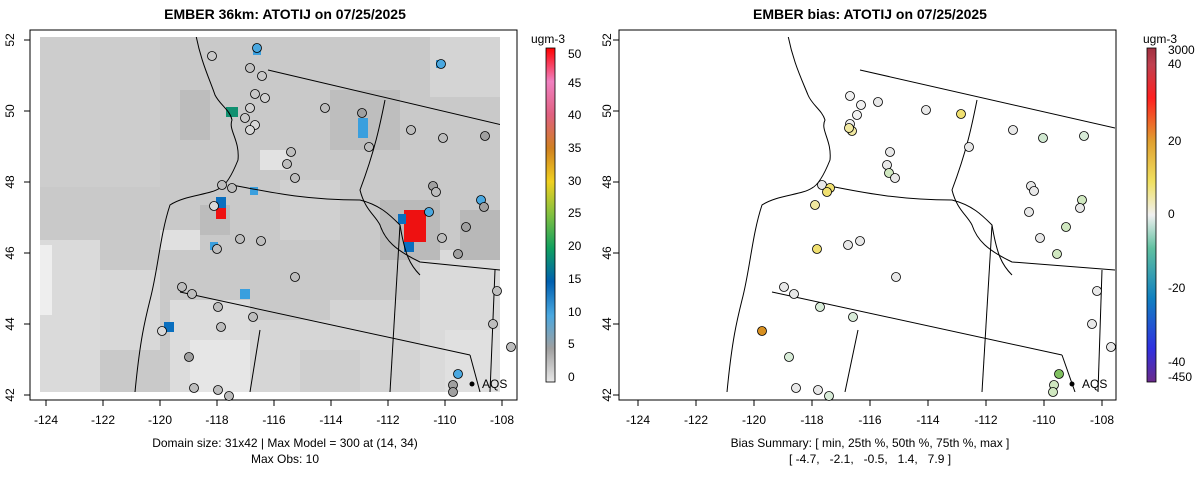 This screenshot has height=479, width=1200. I want to click on right-caption-bias-values: [ -4.7, -2.1, -0.5, 1.4, 7.9 ], so click(870, 459).